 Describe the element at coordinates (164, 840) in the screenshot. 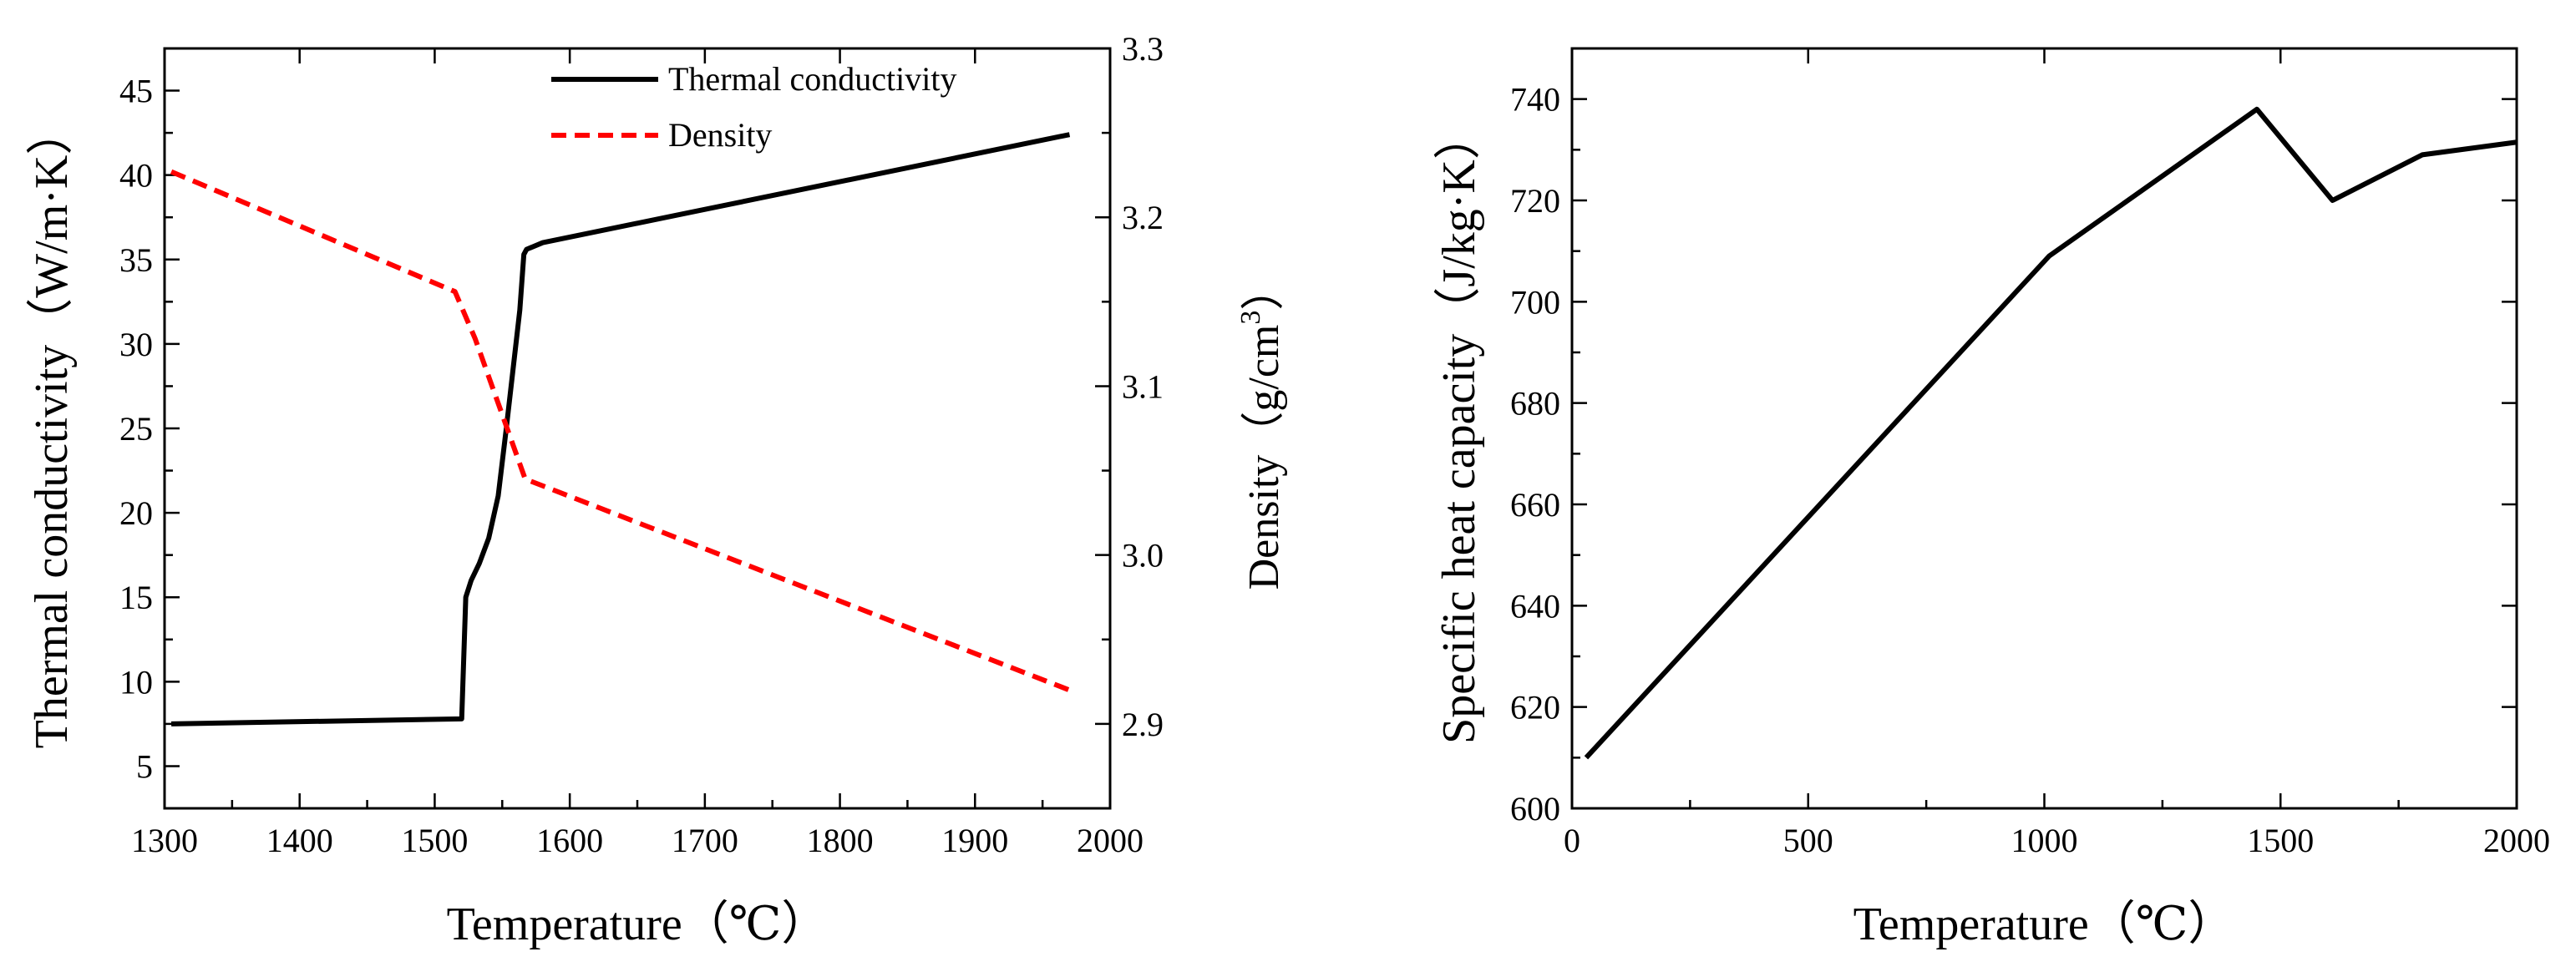

I see `chart1-x-tick-label: 1300` at that location.